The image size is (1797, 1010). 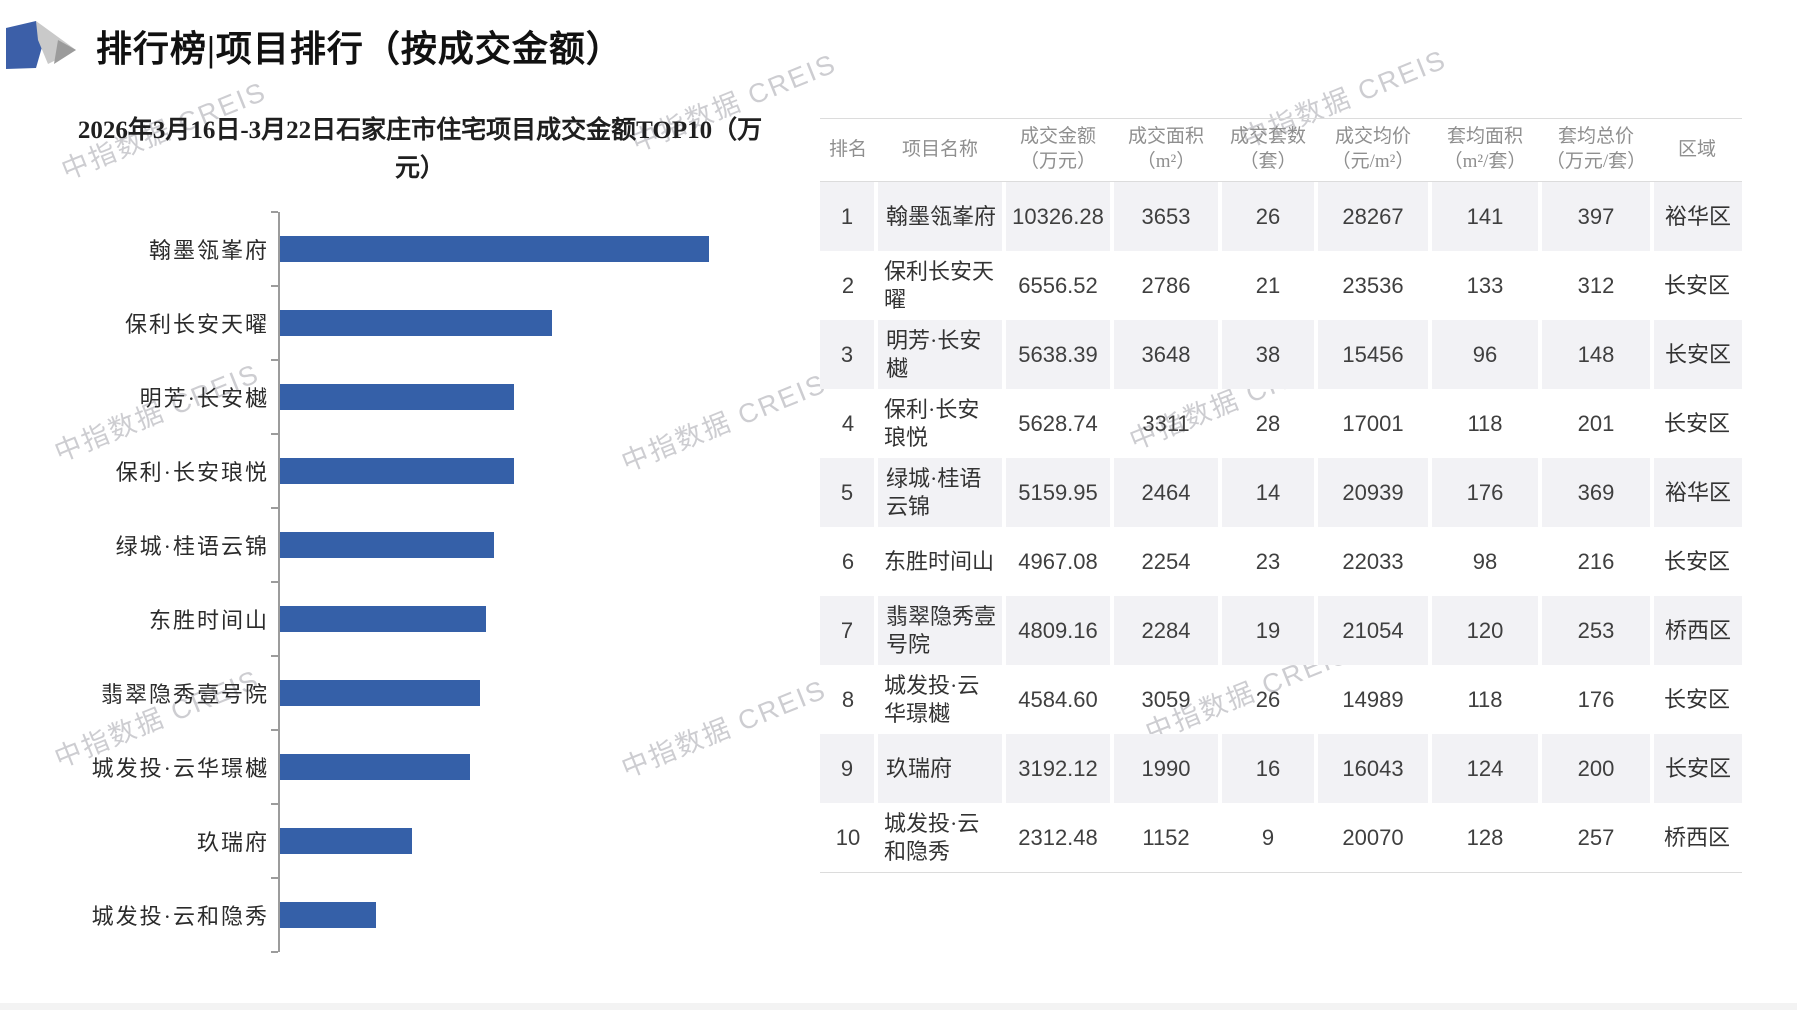 What do you see at coordinates (420, 149) in the screenshot?
I see `chart-title: 2026年3月16日-3月22日石家庄市住宅项目成交金额TOP10（万元）` at bounding box center [420, 149].